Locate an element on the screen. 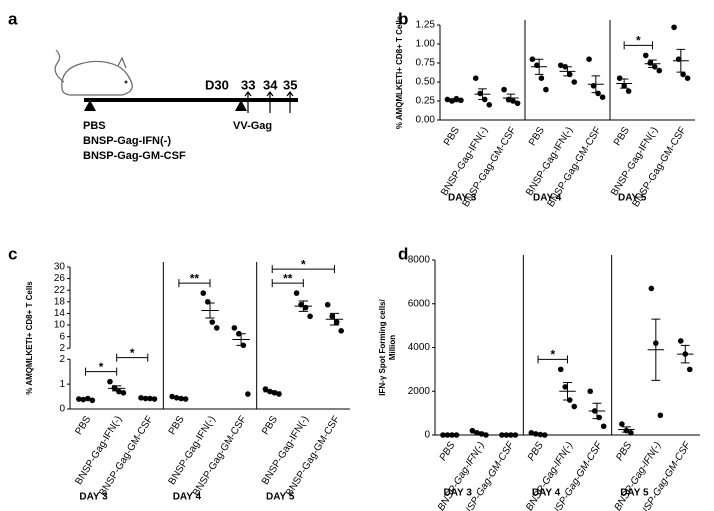 This screenshot has width=714, height=511. injection-label: PBS is located at coordinates (94, 126).